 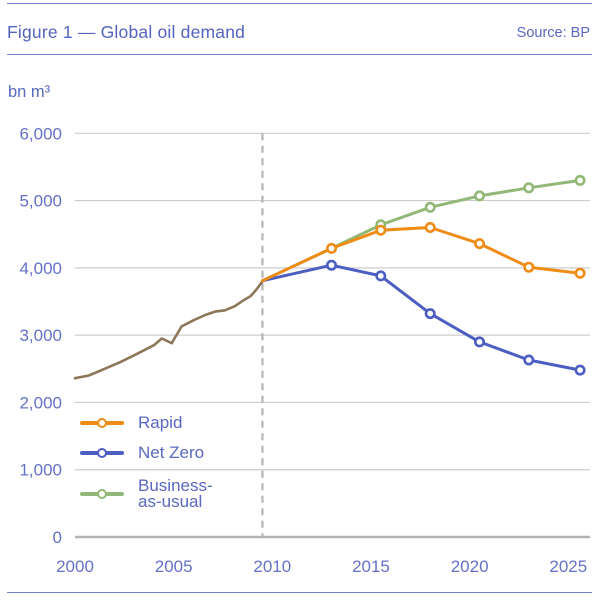 What do you see at coordinates (553, 33) in the screenshot?
I see `source-label: Source: BP` at bounding box center [553, 33].